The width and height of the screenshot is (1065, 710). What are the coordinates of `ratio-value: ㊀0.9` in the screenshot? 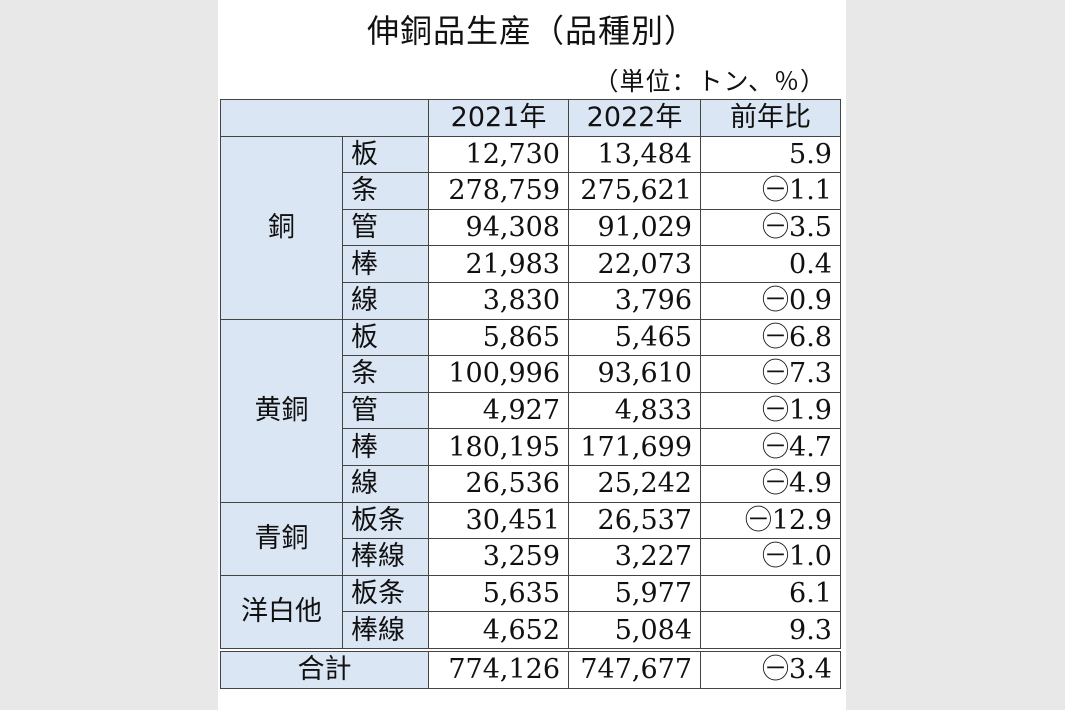 It's located at (770, 300).